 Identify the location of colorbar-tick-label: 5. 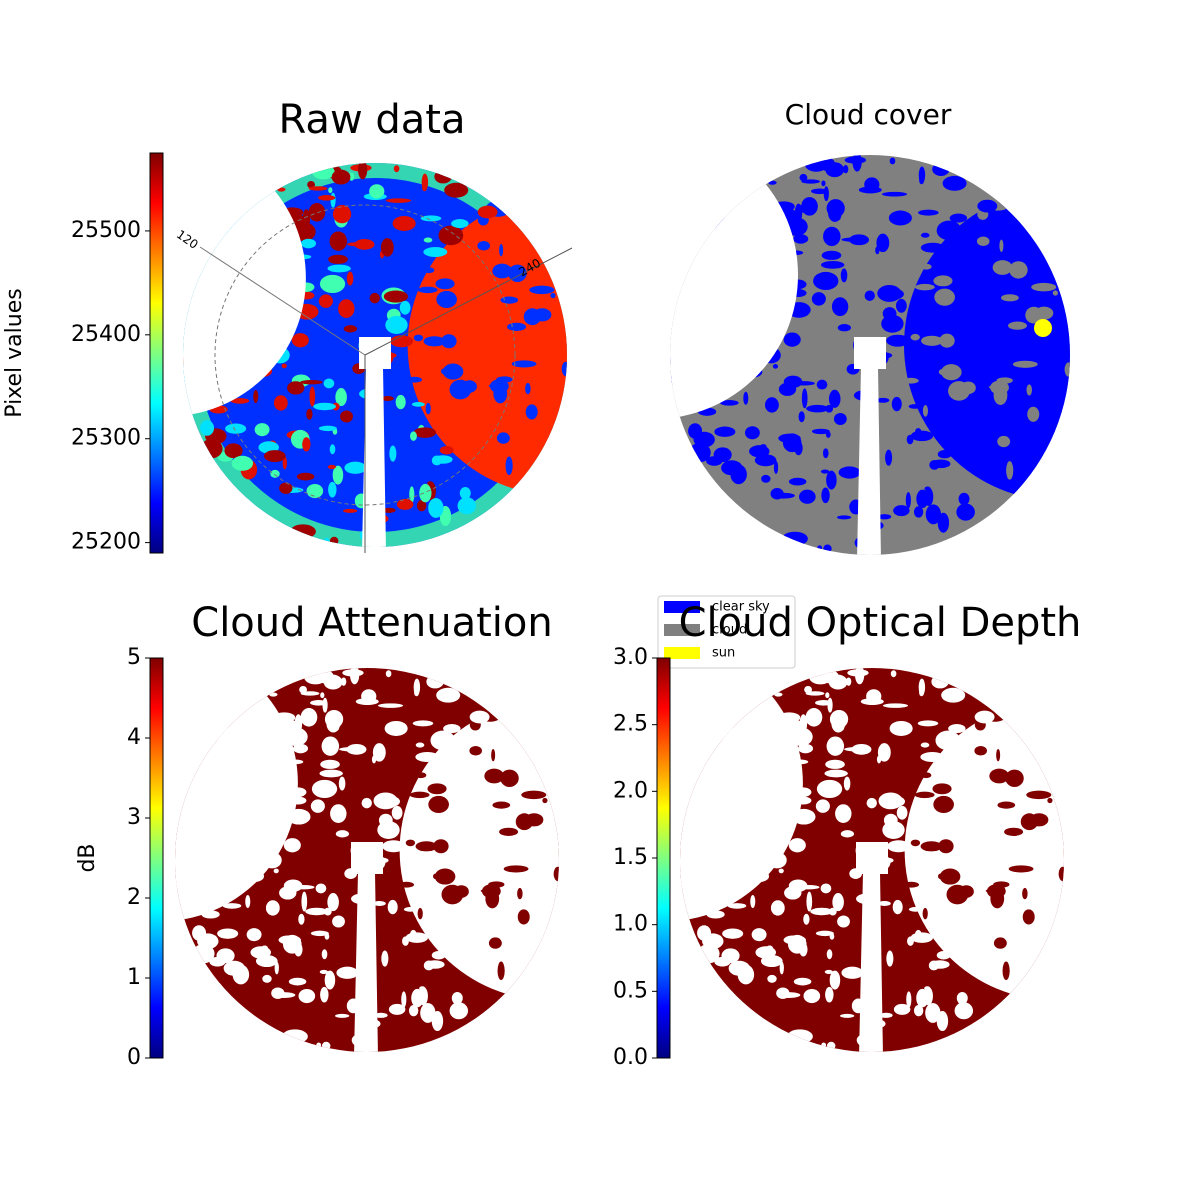
(134, 657).